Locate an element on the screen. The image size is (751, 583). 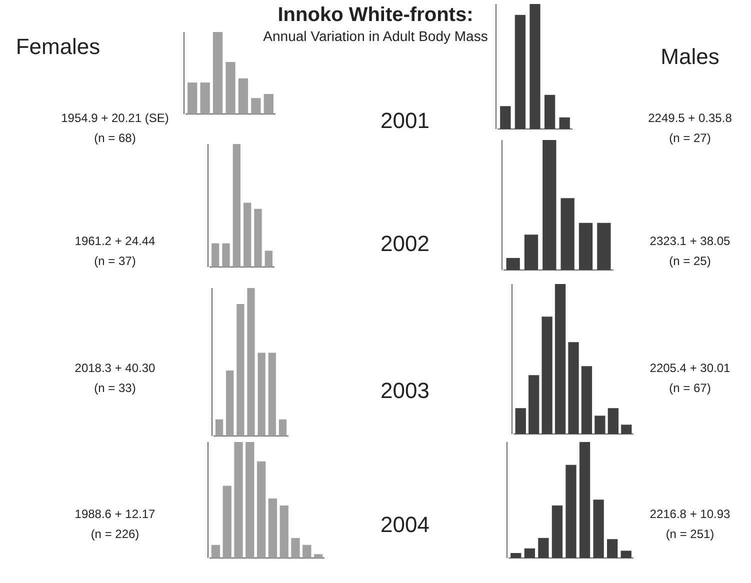
text: (n = 226) is located at coordinates (115, 534).